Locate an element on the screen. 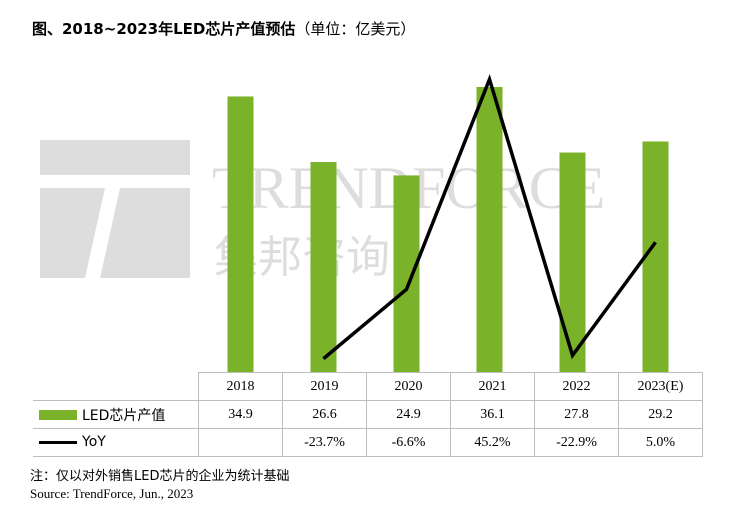  table-row-yoy: YoY -23.7% -6.6% 45.2% -22.9% 5.0% is located at coordinates (368, 442).